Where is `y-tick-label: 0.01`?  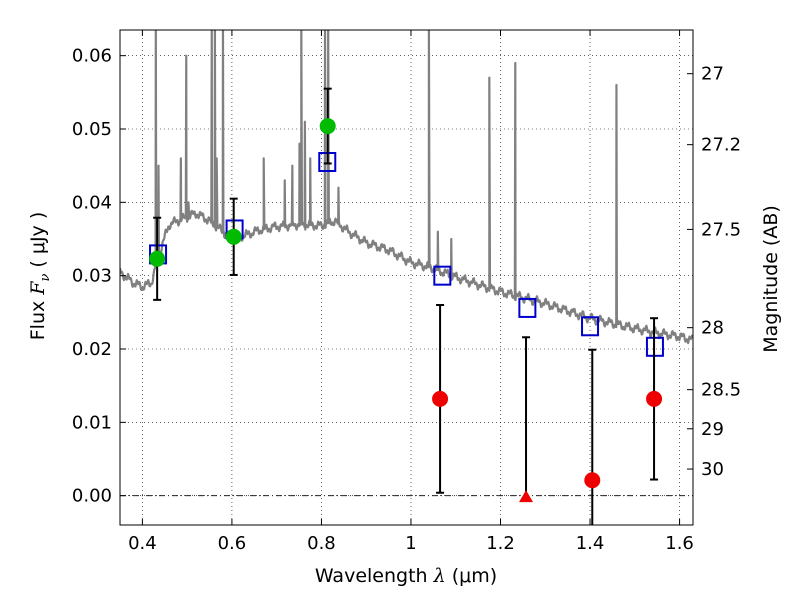 y-tick-label: 0.01 is located at coordinates (92, 422).